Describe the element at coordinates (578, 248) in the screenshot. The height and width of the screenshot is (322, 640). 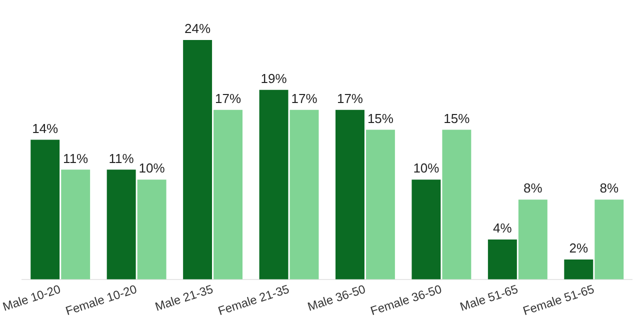
I see `data-label: 2%` at that location.